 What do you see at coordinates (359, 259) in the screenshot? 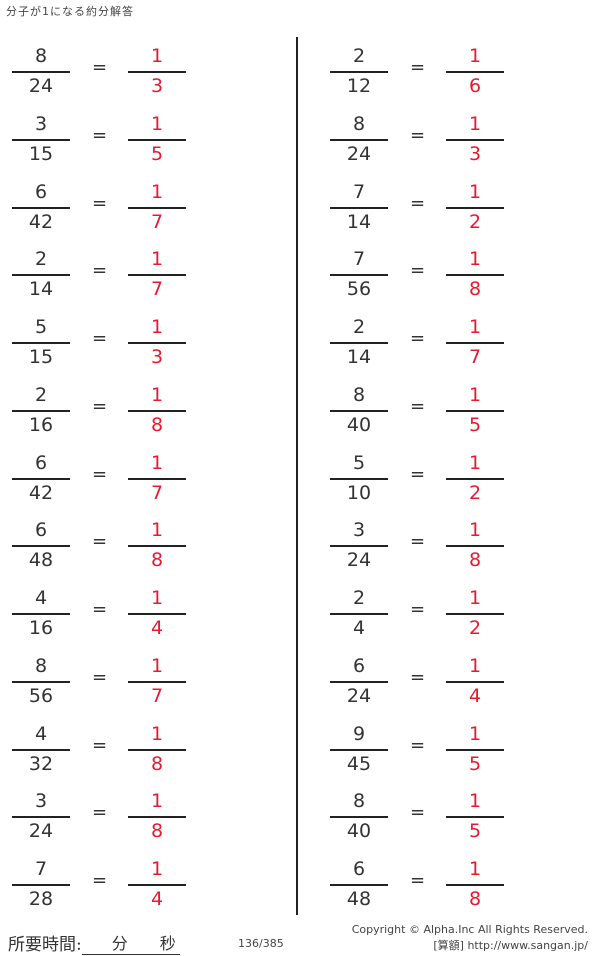
I see `numerator: 7` at bounding box center [359, 259].